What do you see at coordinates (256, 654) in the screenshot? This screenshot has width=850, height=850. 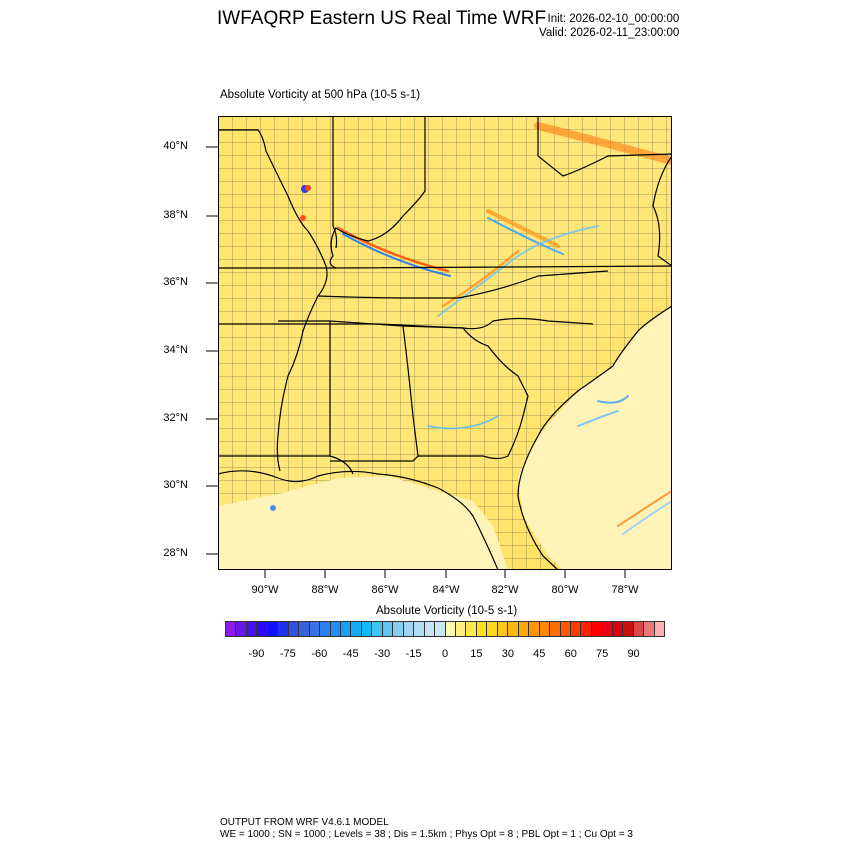 I see `colorbar-tick-label: -90` at bounding box center [256, 654].